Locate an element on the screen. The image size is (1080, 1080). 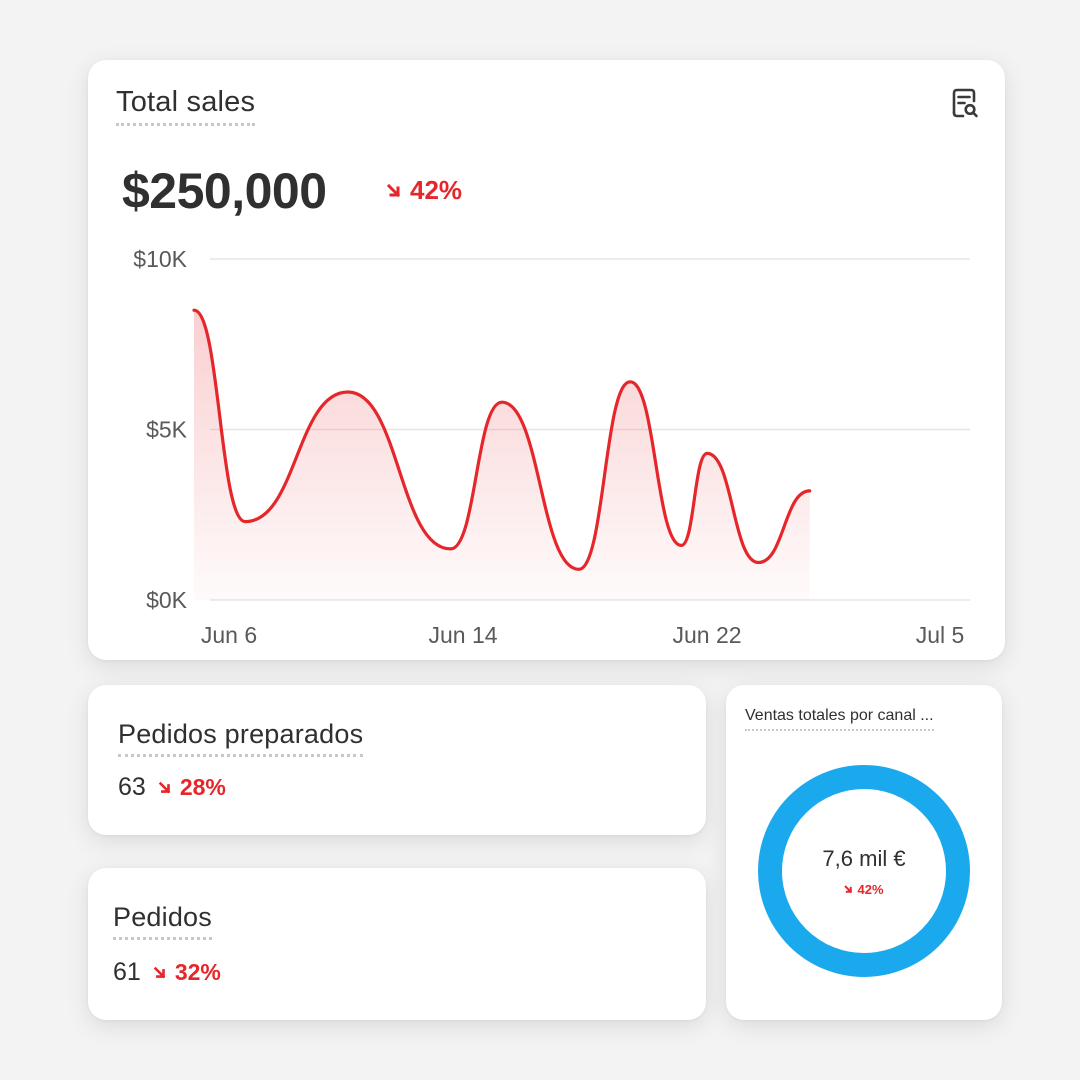
prepared-orders-value: 63 is located at coordinates (132, 787).